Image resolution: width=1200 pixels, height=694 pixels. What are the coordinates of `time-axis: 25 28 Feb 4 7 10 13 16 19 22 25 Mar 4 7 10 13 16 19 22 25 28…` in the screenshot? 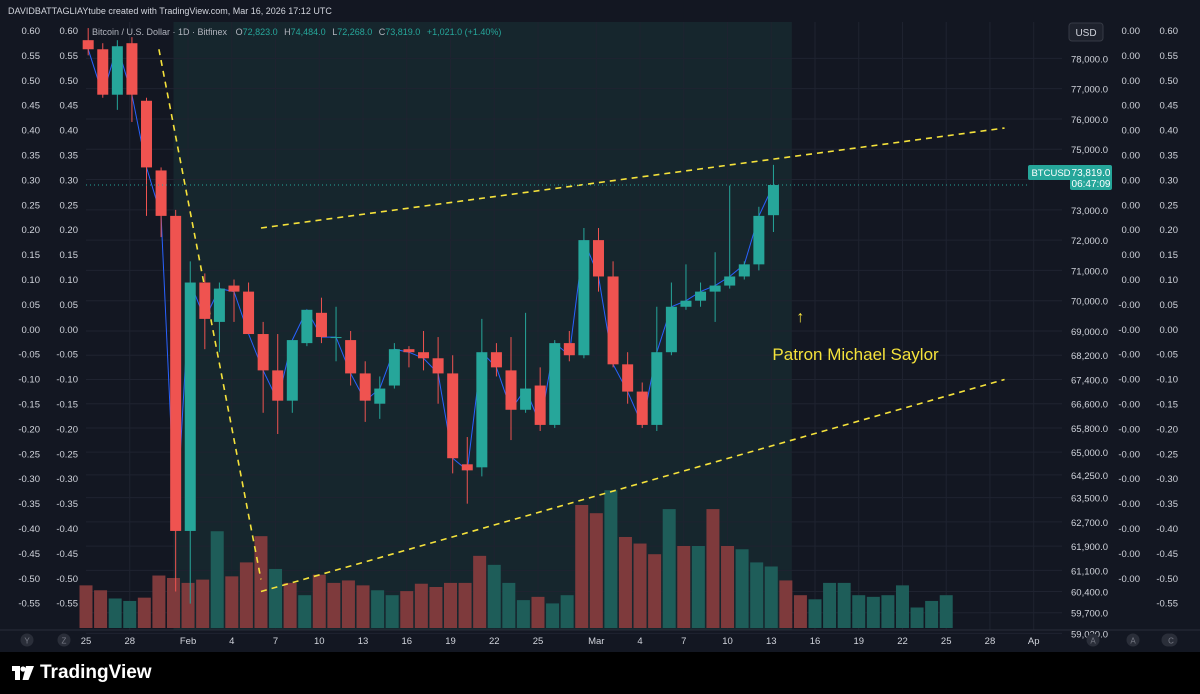 It's located at (600, 638).